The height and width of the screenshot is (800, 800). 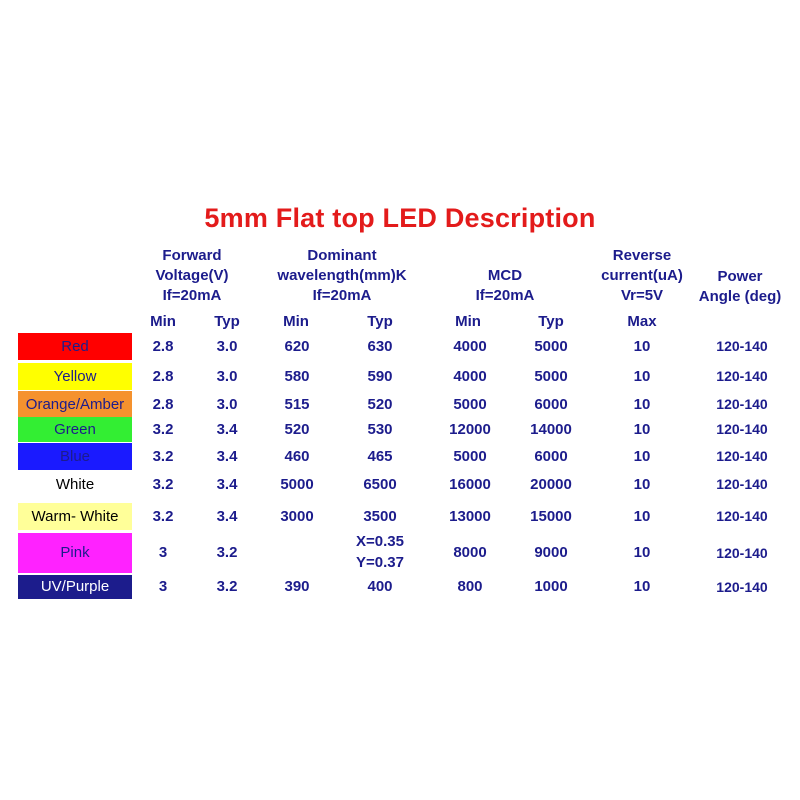 I want to click on cell-wl-min: 515, so click(x=297, y=404).